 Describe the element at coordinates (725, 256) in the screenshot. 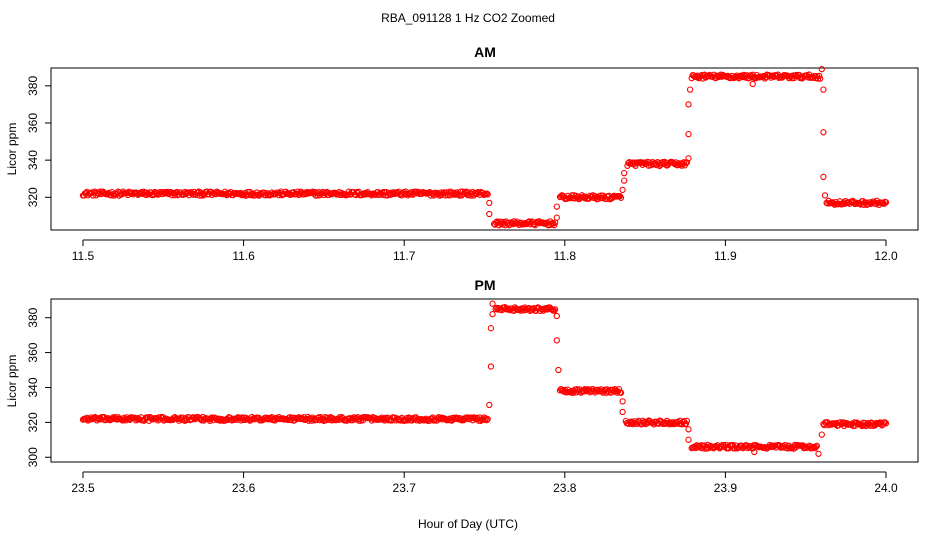

I see `x-tick-label: 11.9` at that location.